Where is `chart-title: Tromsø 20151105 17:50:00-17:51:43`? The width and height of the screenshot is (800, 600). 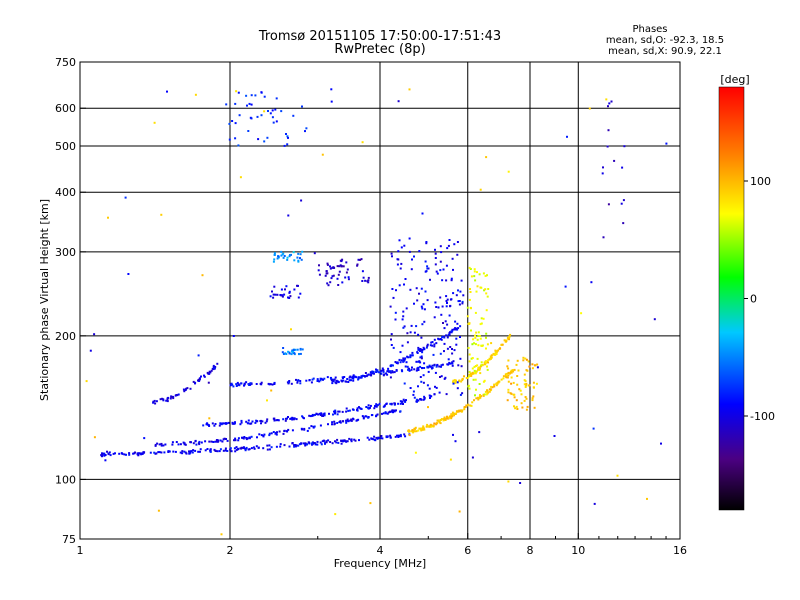
chart-title: Tromsø 20151105 17:50:00-17:51:43 is located at coordinates (379, 36).